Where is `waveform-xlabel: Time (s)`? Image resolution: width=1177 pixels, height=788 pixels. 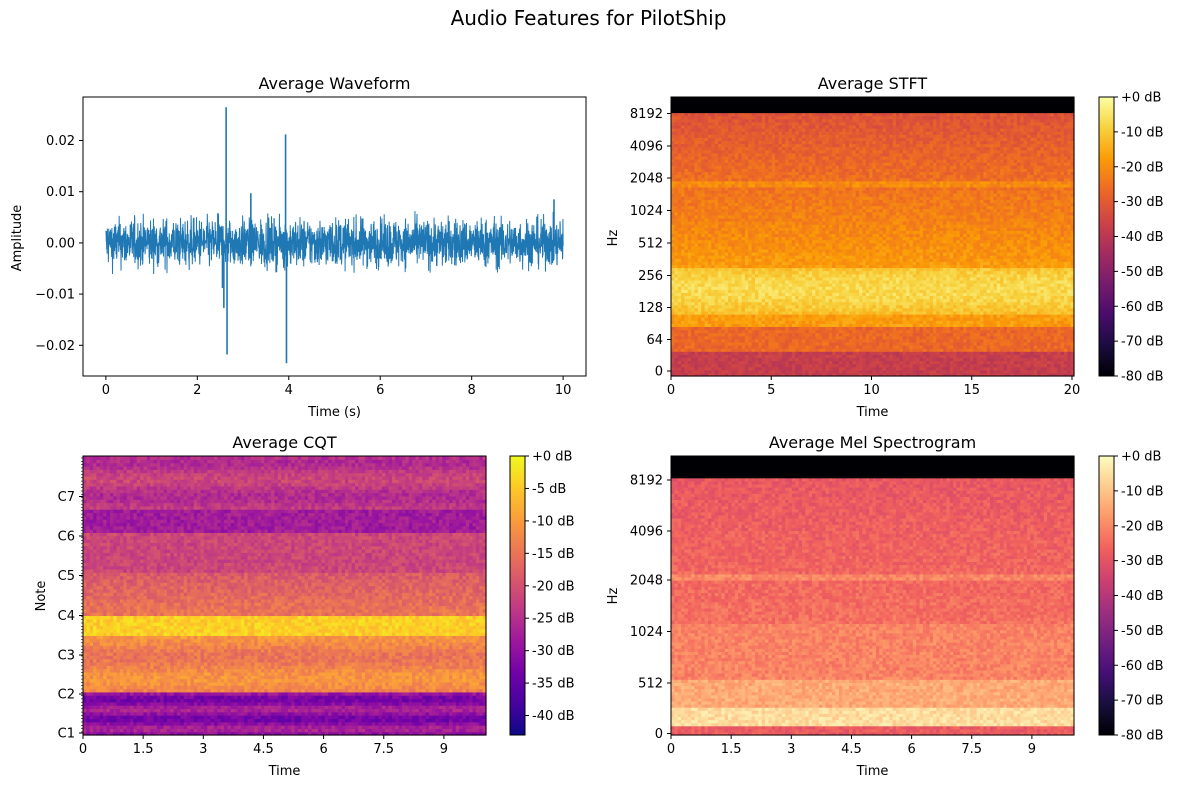
waveform-xlabel: Time (s) is located at coordinates (334, 412).